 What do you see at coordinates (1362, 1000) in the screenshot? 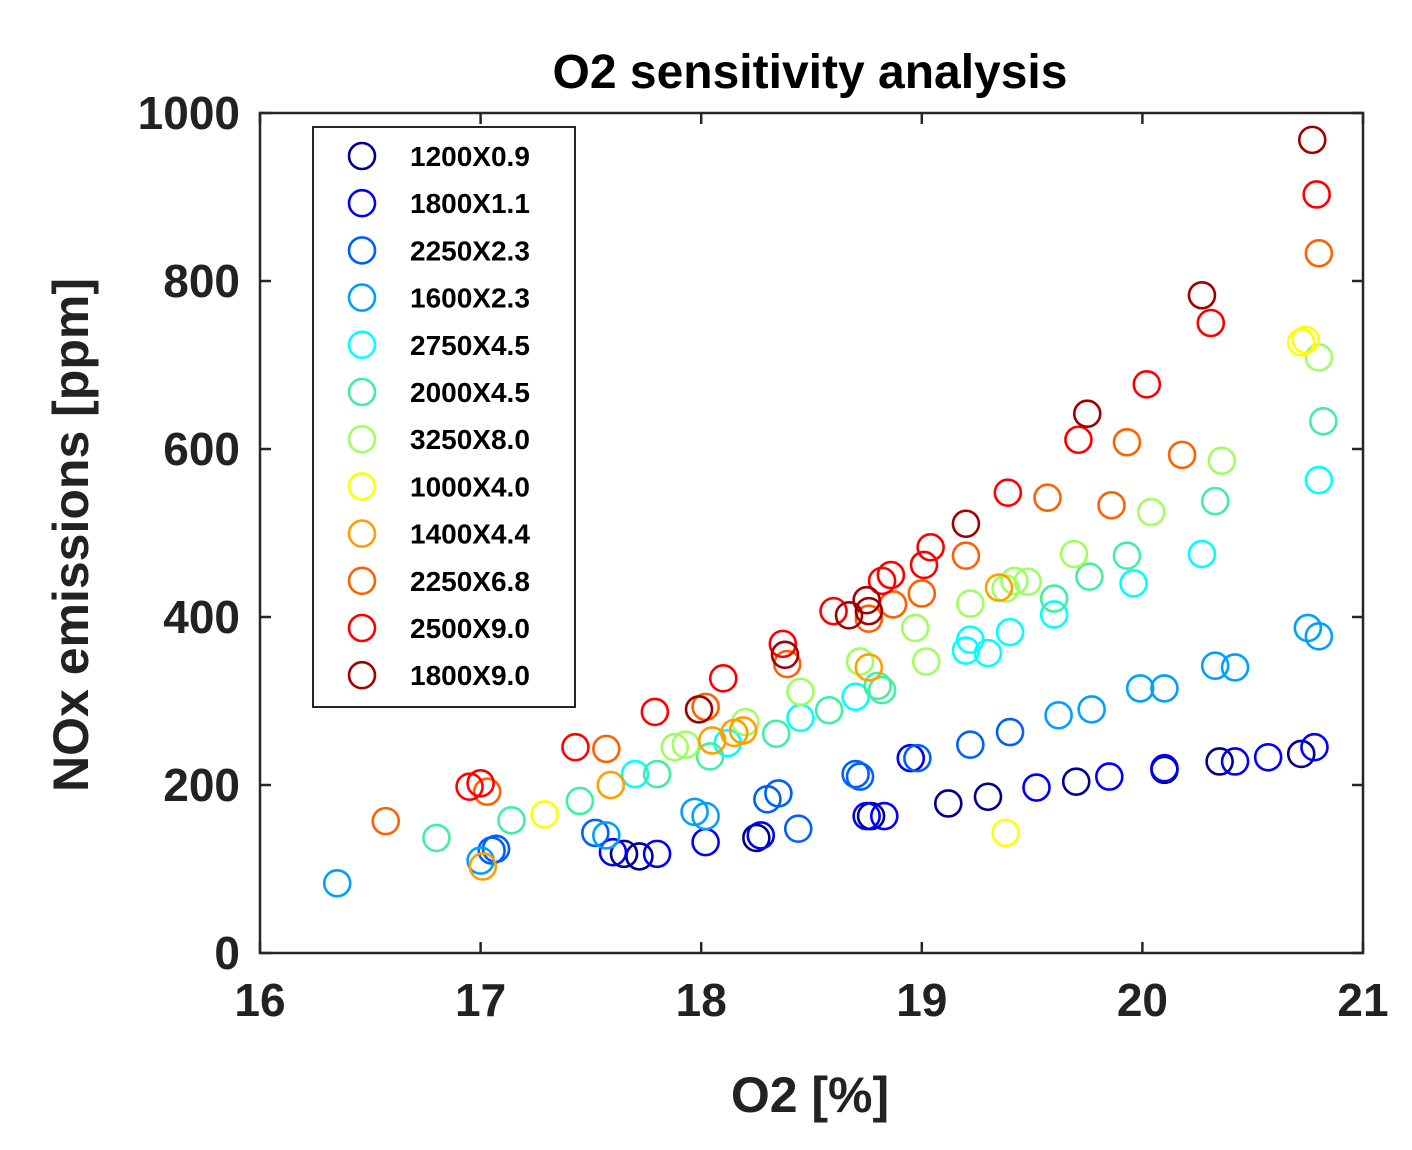
I see `x-tick-label: 21` at bounding box center [1362, 1000].